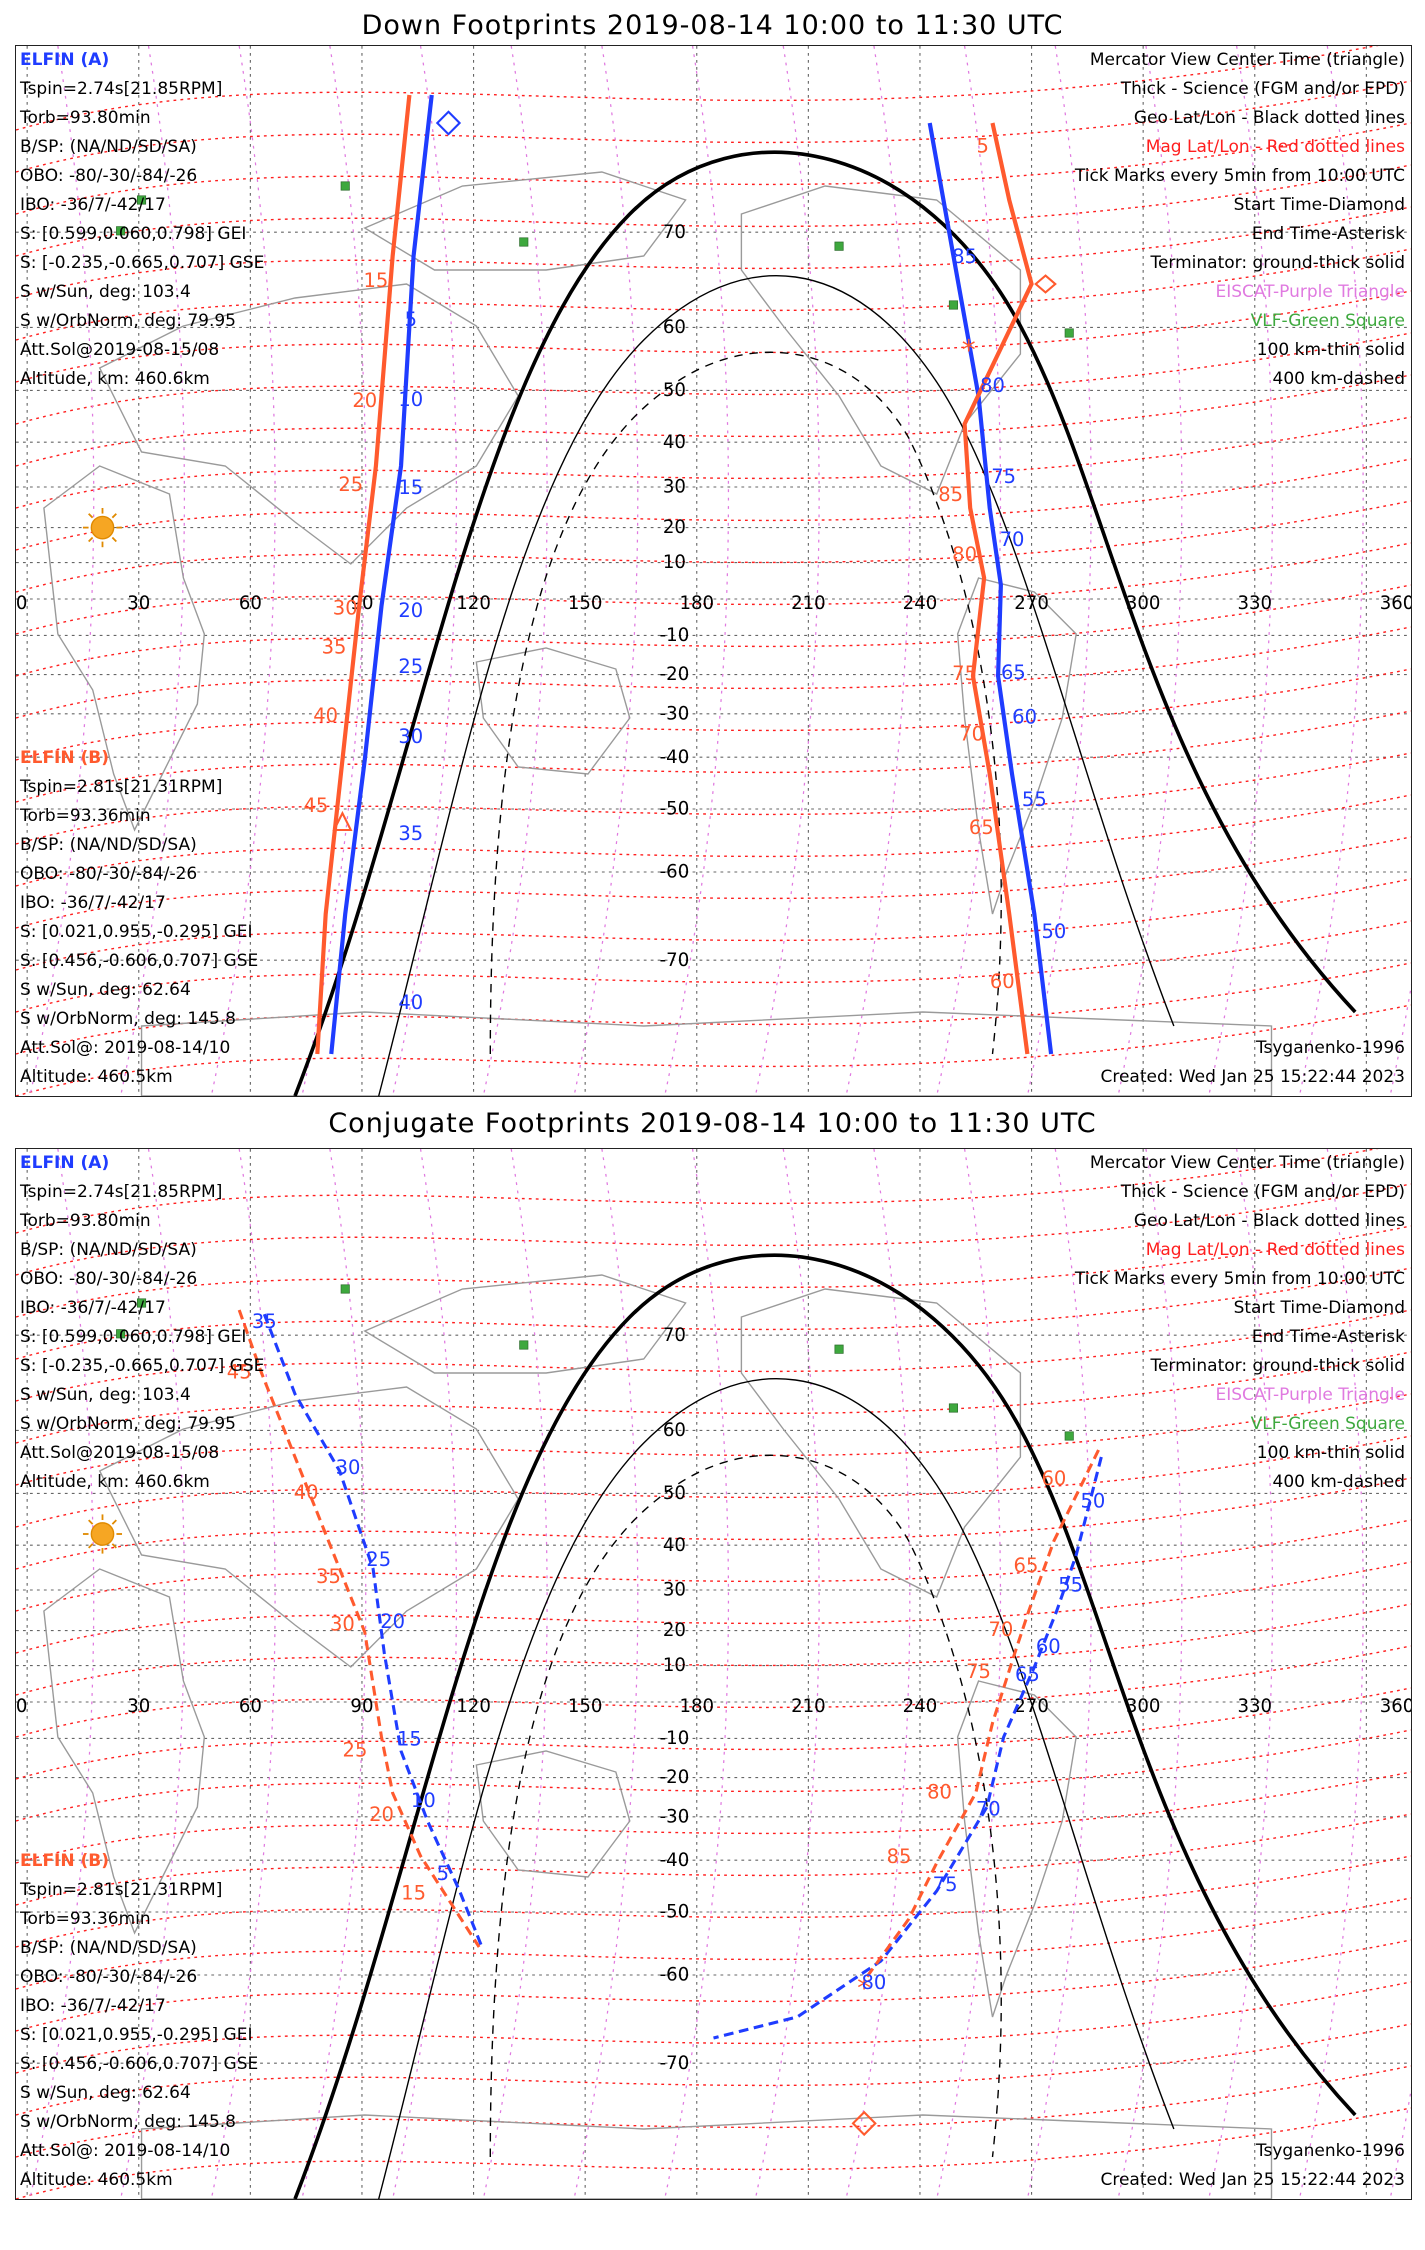 This screenshot has width=1425, height=2250. Describe the element at coordinates (102, 1534) in the screenshot. I see `sun-icon` at that location.